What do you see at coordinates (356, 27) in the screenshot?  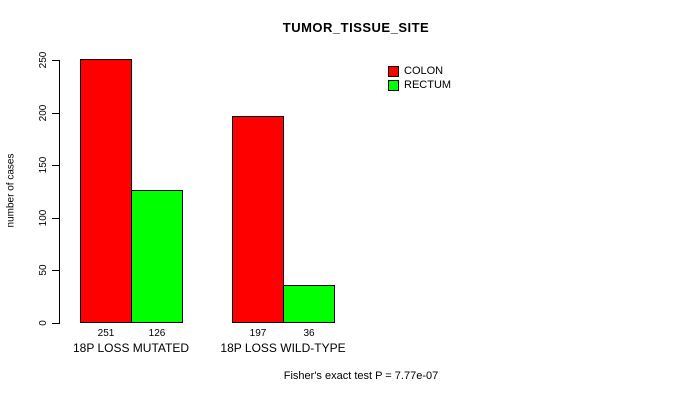 I see `chart-title: TUMOR_TISSUE_SITE` at bounding box center [356, 27].